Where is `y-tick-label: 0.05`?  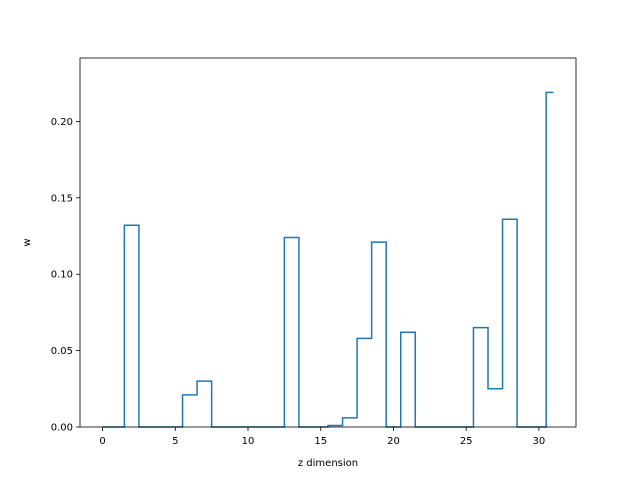
y-tick-label: 0.05 is located at coordinates (62, 351).